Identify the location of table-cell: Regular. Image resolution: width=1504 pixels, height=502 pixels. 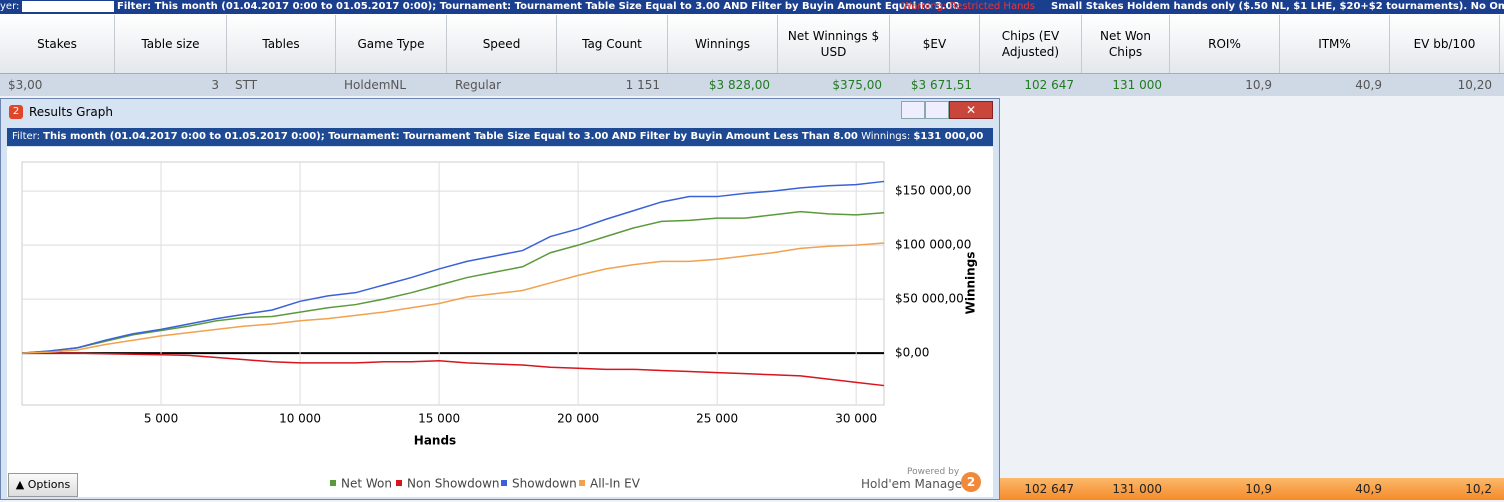
(478, 85).